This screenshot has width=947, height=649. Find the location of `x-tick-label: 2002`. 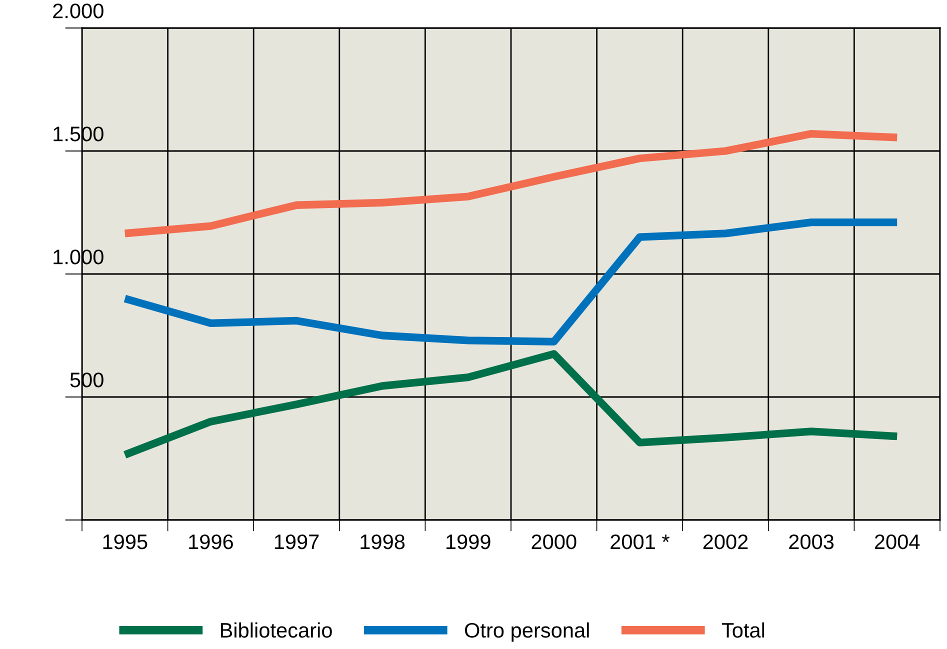

x-tick-label: 2002 is located at coordinates (725, 542).